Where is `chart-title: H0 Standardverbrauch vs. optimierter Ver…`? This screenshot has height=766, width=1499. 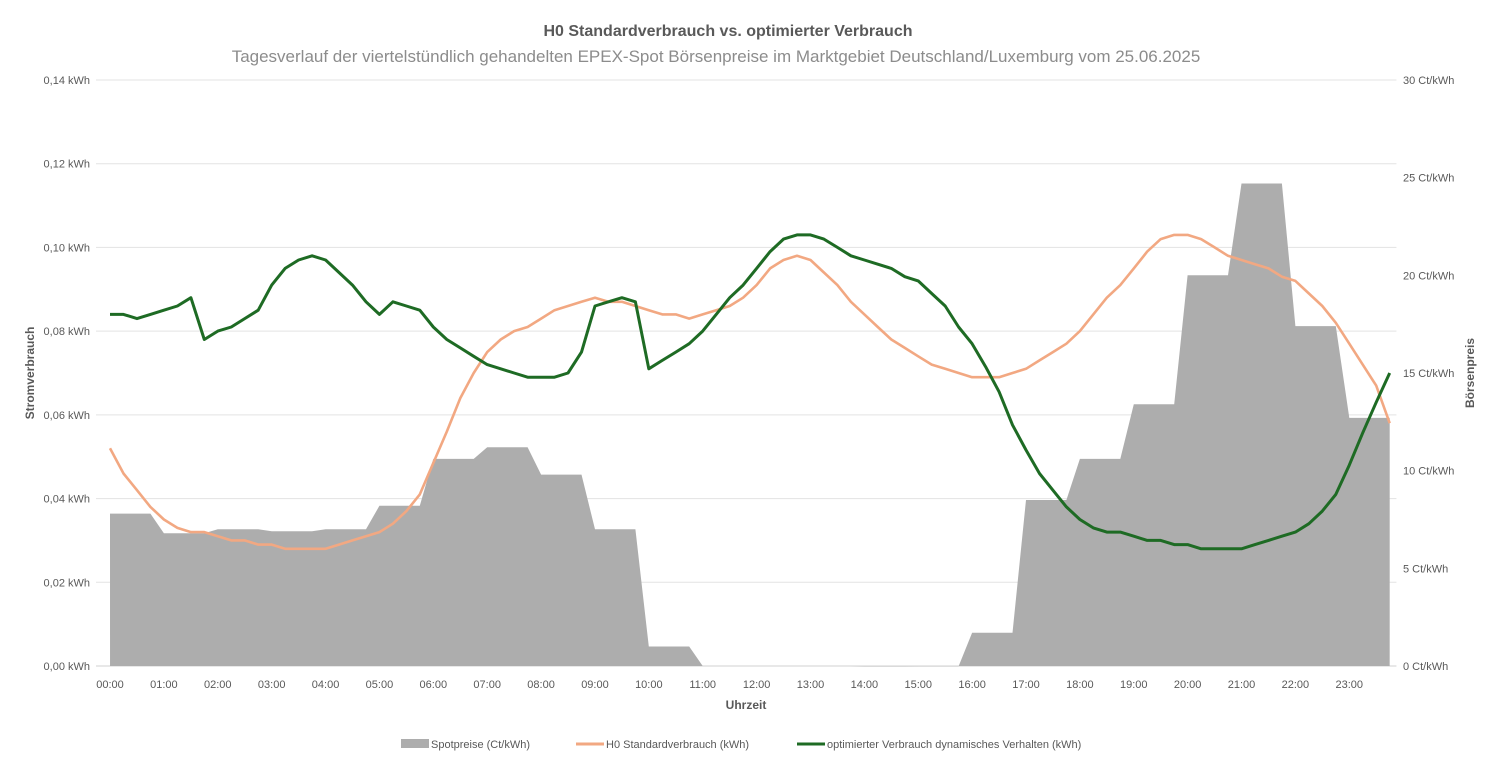
chart-title: H0 Standardverbrauch vs. optimierter Ver… is located at coordinates (727, 31).